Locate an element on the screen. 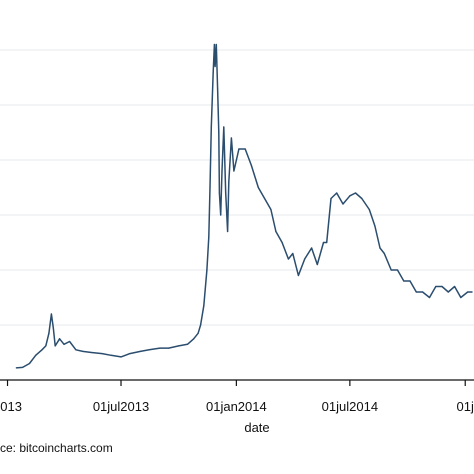 This screenshot has height=474, width=474. x-axis-title: date is located at coordinates (256, 427).